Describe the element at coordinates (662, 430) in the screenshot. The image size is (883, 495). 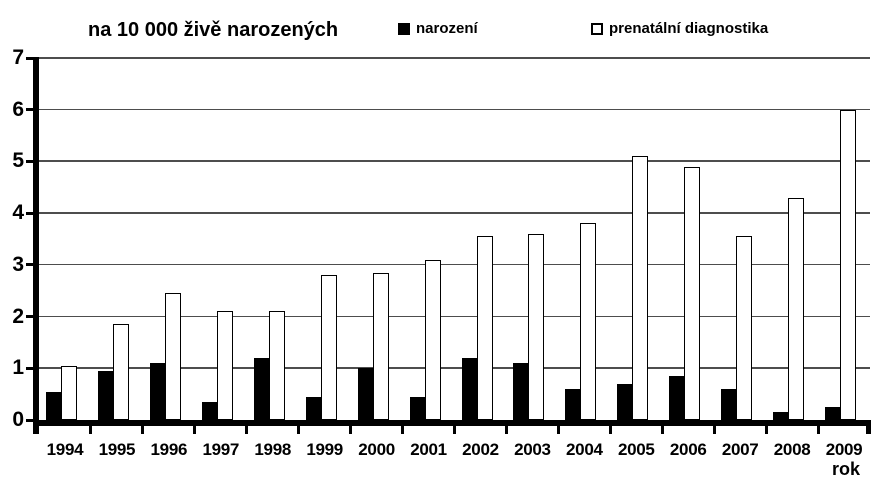
I see `x-tick-2006` at that location.